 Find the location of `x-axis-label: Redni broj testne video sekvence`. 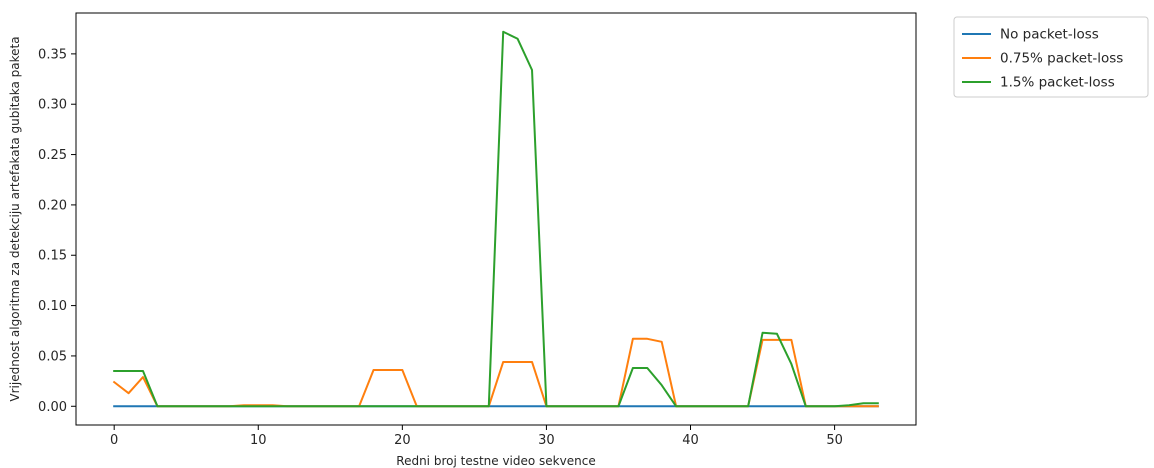

x-axis-label: Redni broj testne video sekvence is located at coordinates (495, 461).